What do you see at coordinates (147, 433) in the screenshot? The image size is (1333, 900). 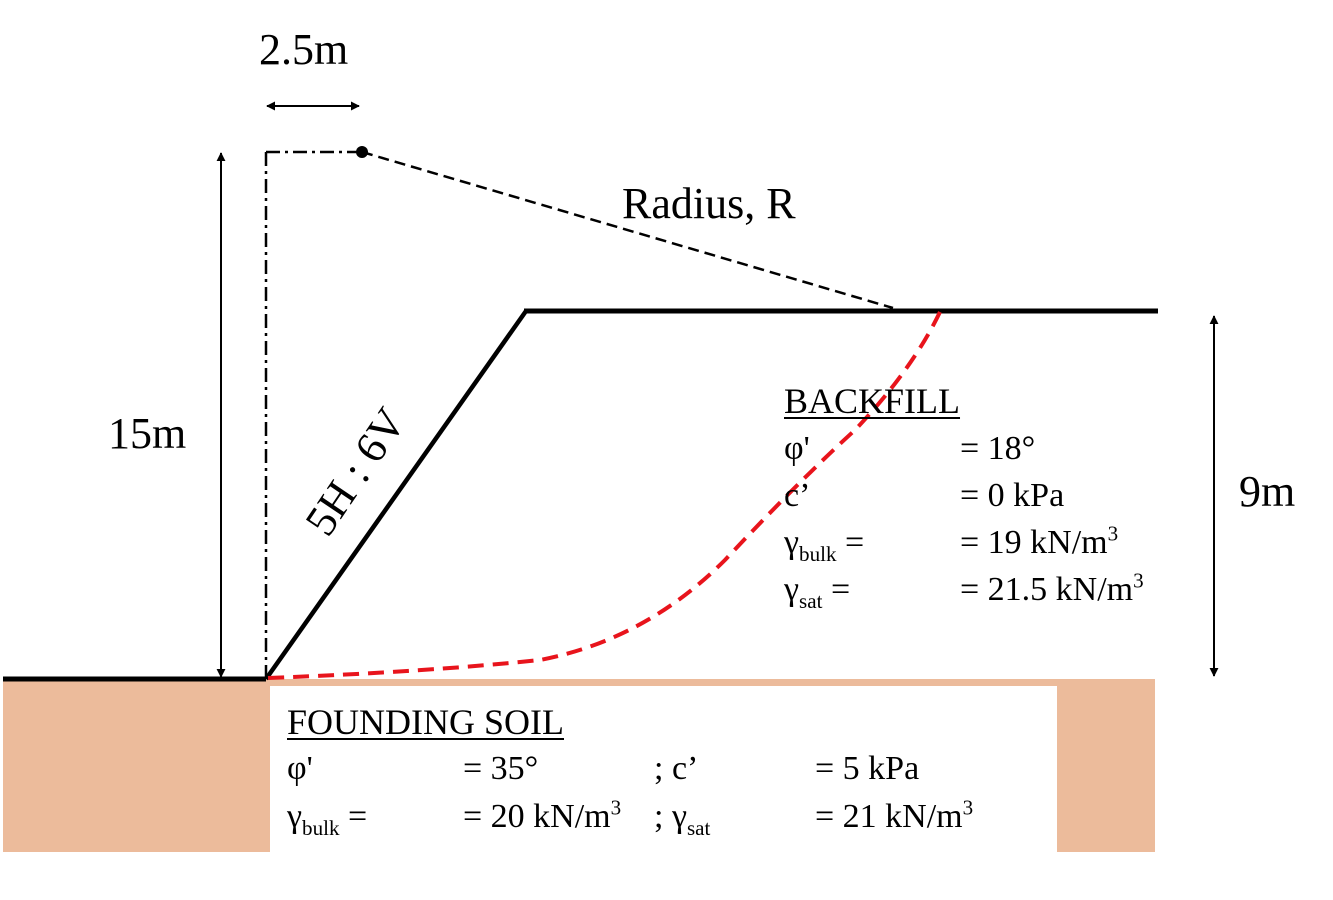 I see `total-height-label: 15m` at bounding box center [147, 433].